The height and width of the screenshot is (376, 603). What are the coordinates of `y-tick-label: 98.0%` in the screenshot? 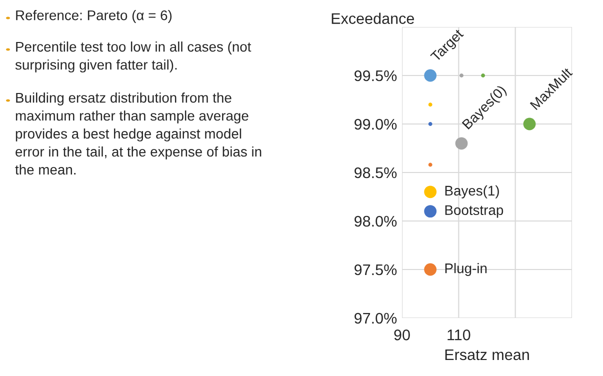 It's located at (375, 221).